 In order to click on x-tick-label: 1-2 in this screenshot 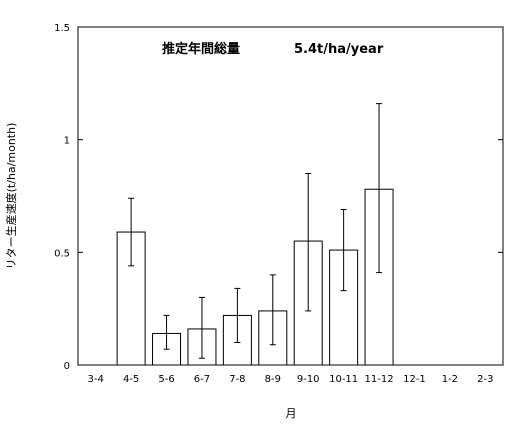, I will do `click(450, 379)`.